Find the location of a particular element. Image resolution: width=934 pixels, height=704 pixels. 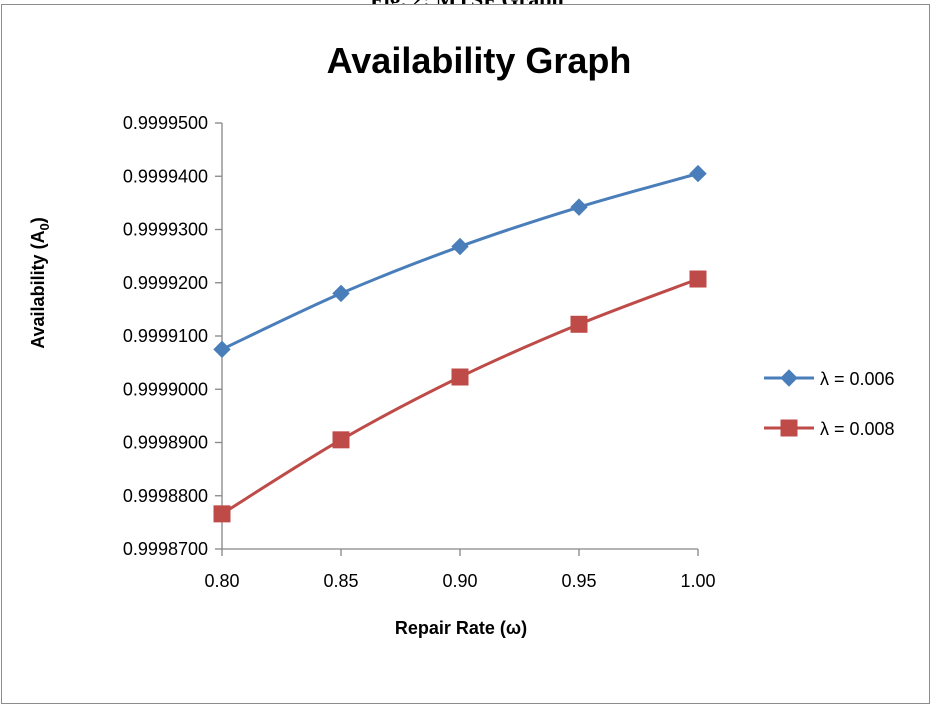

y-tick-label: 0.9999300 is located at coordinates (165, 230).